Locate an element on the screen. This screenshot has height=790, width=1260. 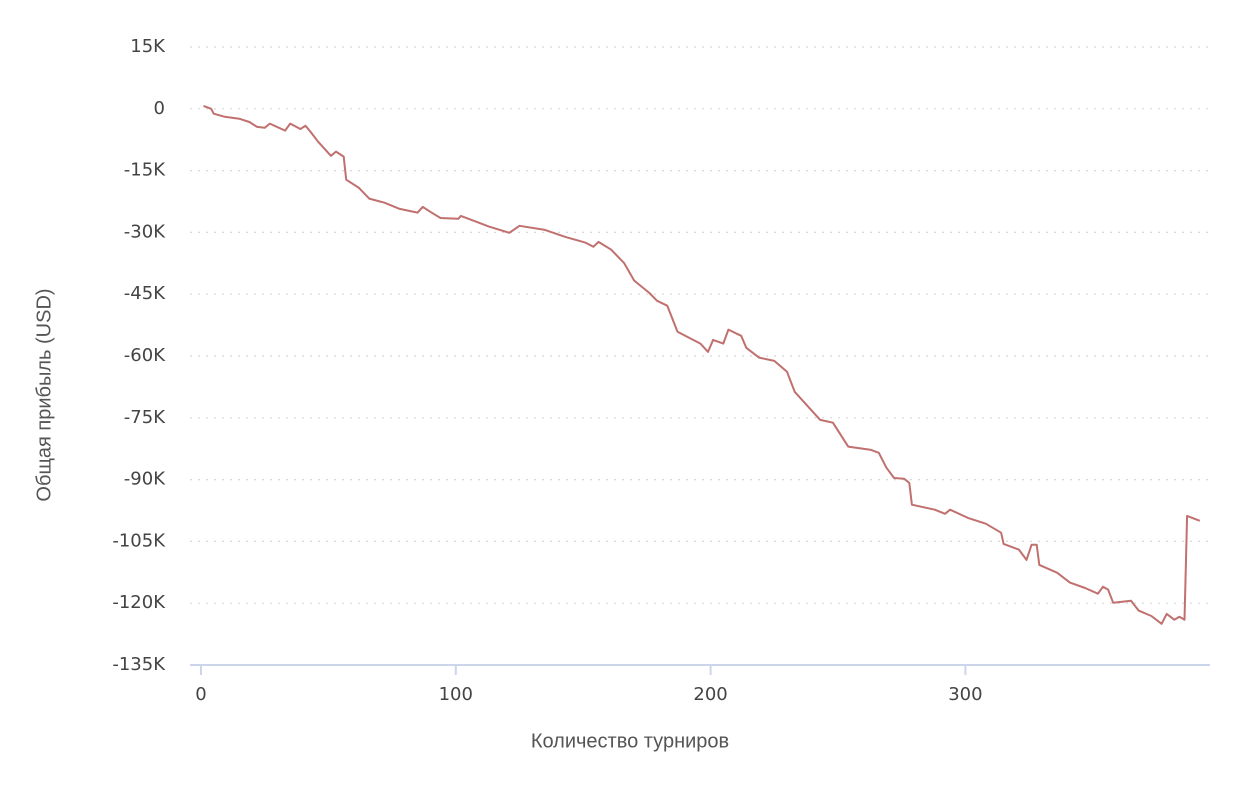
y-tick-label: 0 is located at coordinates (159, 108).